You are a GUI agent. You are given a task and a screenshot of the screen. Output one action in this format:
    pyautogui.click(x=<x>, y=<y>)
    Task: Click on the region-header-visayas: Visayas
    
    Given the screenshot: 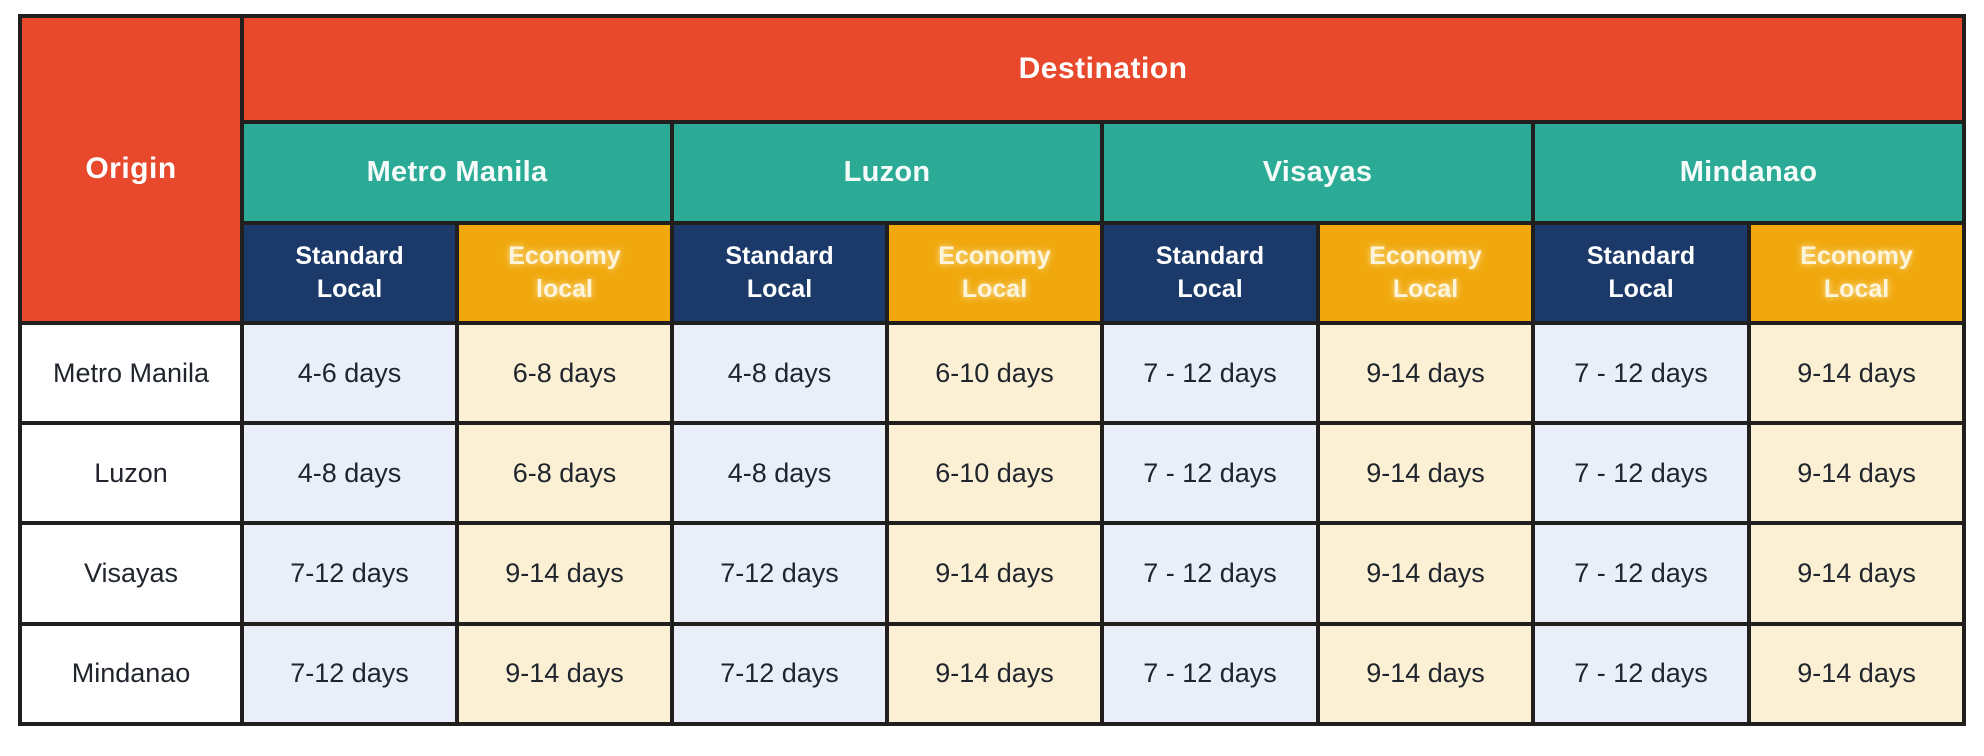 What is the action you would take?
    pyautogui.click(x=1317, y=172)
    